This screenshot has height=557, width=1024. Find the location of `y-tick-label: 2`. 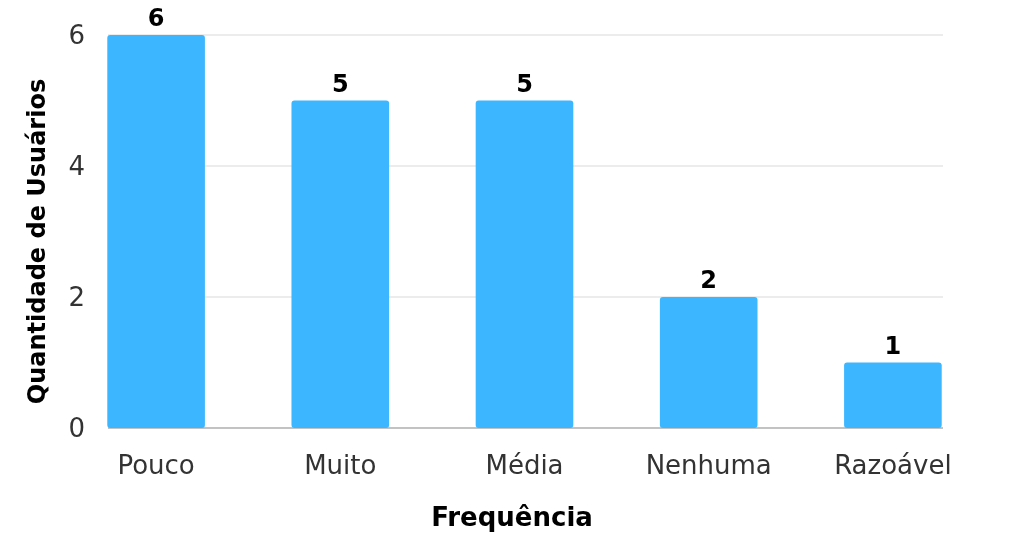

y-tick-label: 2 is located at coordinates (76, 297).